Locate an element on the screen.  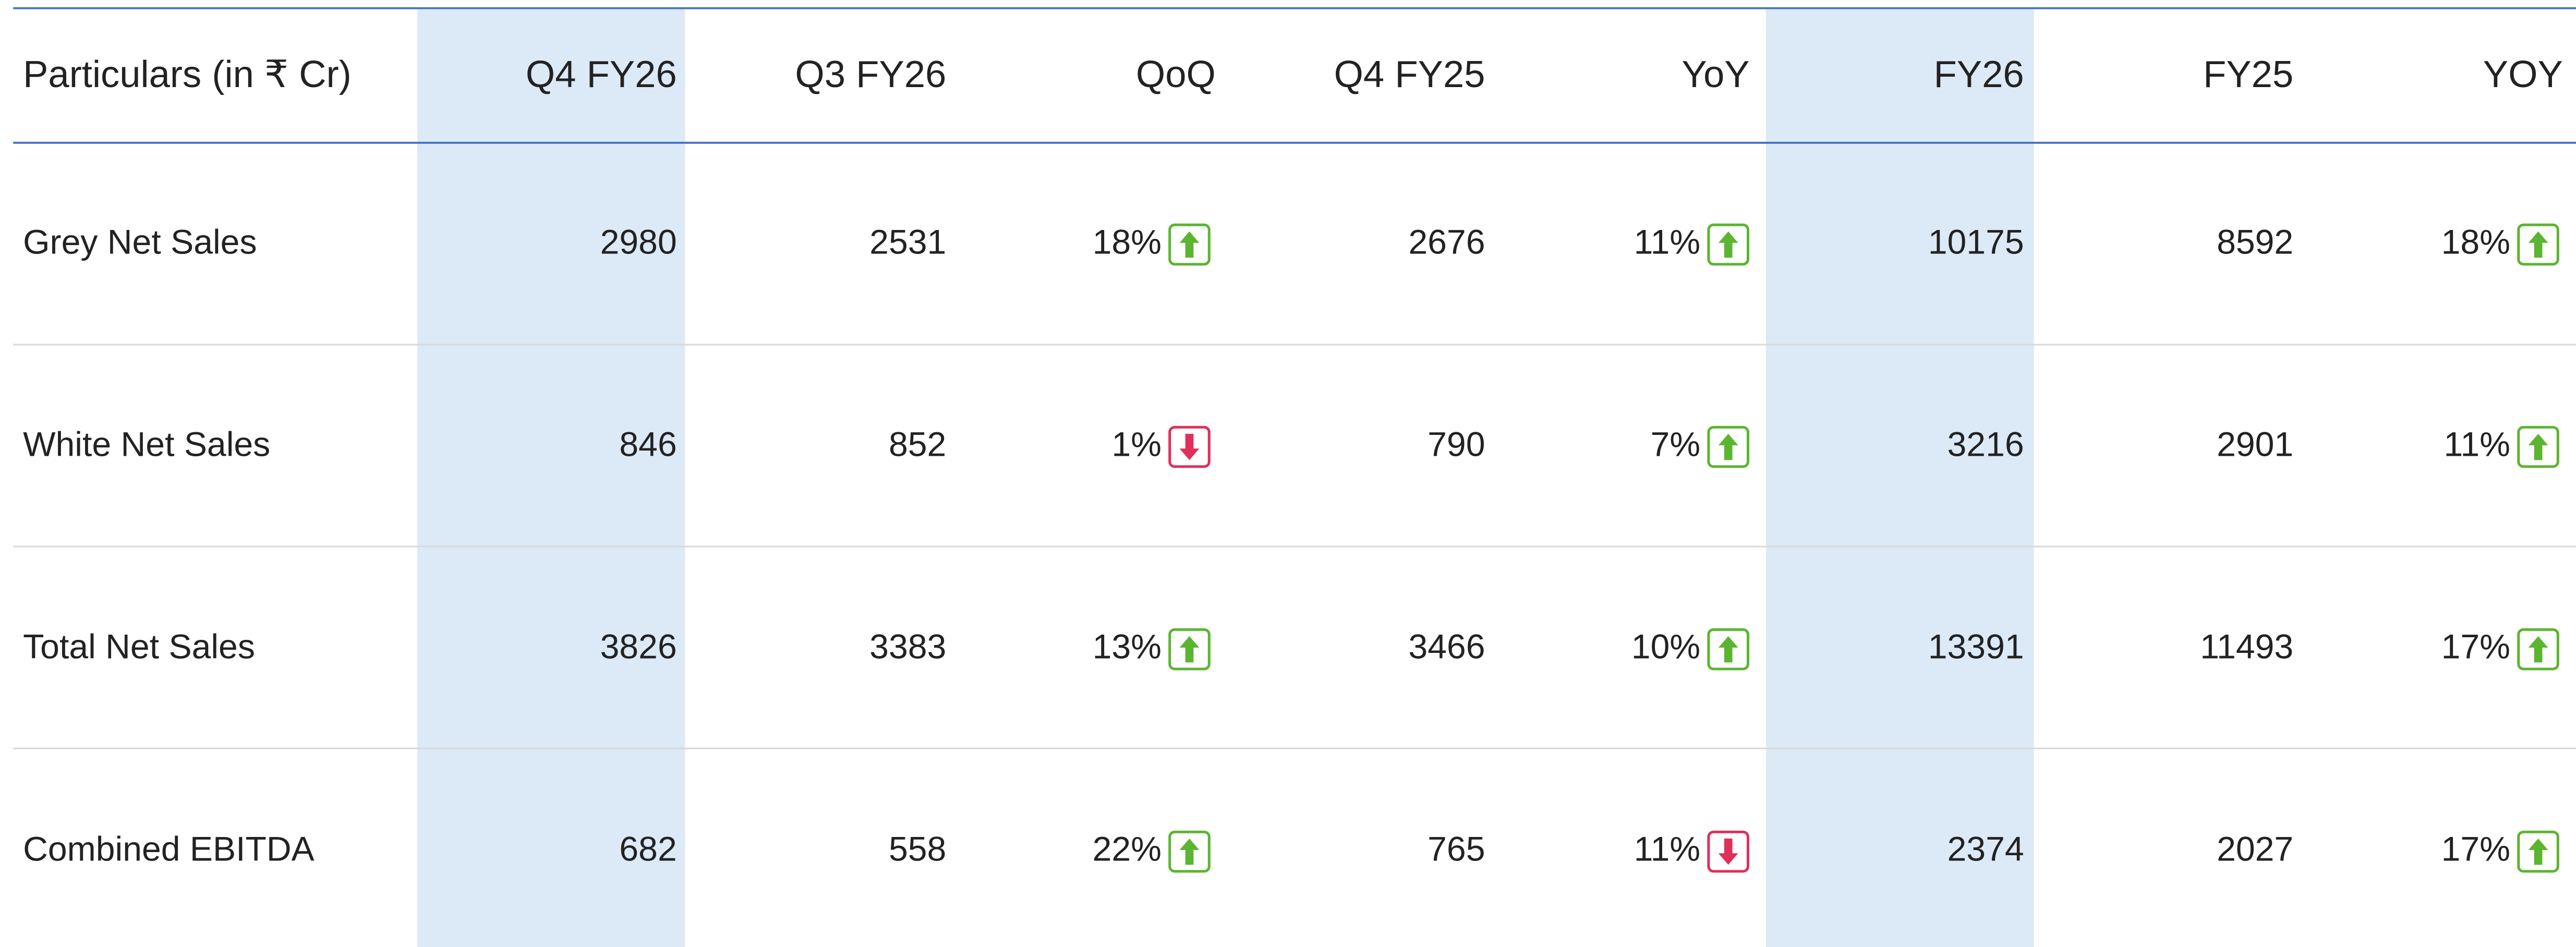
percent-cell: 22% is located at coordinates (1127, 849).